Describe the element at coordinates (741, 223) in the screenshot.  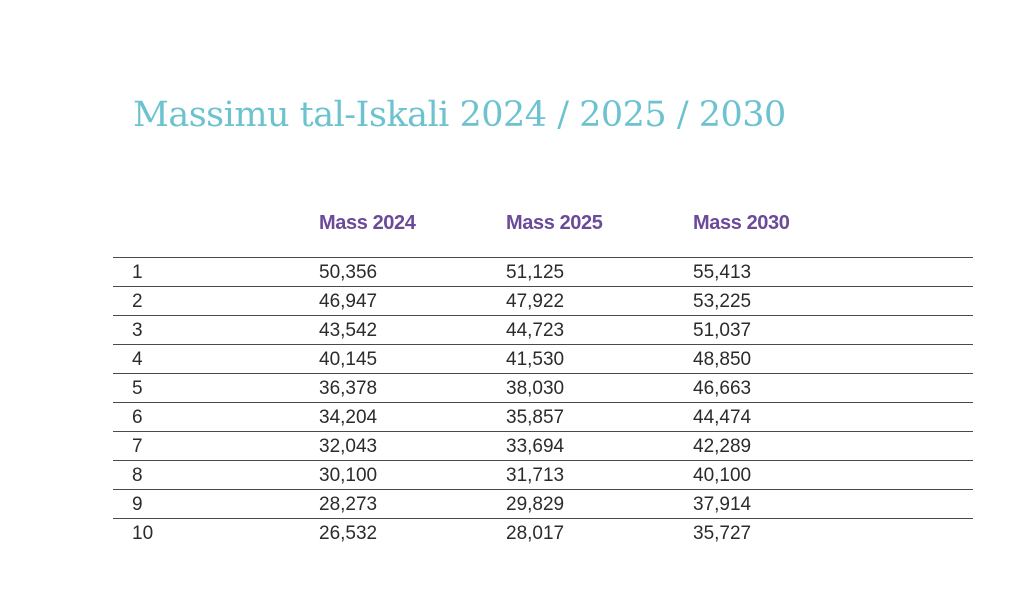
I see `column-header-mass-2030: Mass 2030` at that location.